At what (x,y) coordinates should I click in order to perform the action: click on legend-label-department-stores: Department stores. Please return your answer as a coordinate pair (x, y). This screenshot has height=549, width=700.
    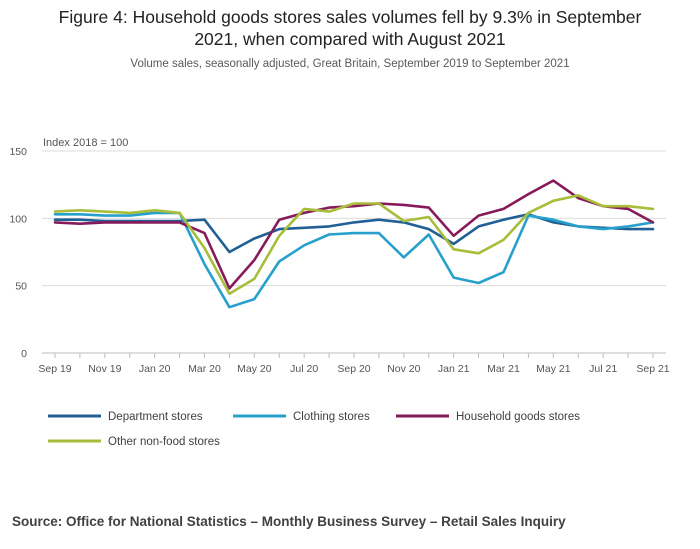
    Looking at the image, I should click on (155, 417).